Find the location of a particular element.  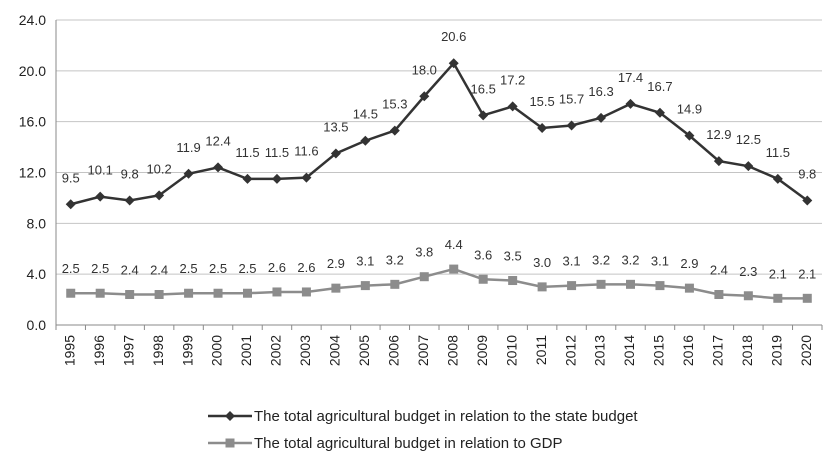

data-label: 2.6 is located at coordinates (277, 267).